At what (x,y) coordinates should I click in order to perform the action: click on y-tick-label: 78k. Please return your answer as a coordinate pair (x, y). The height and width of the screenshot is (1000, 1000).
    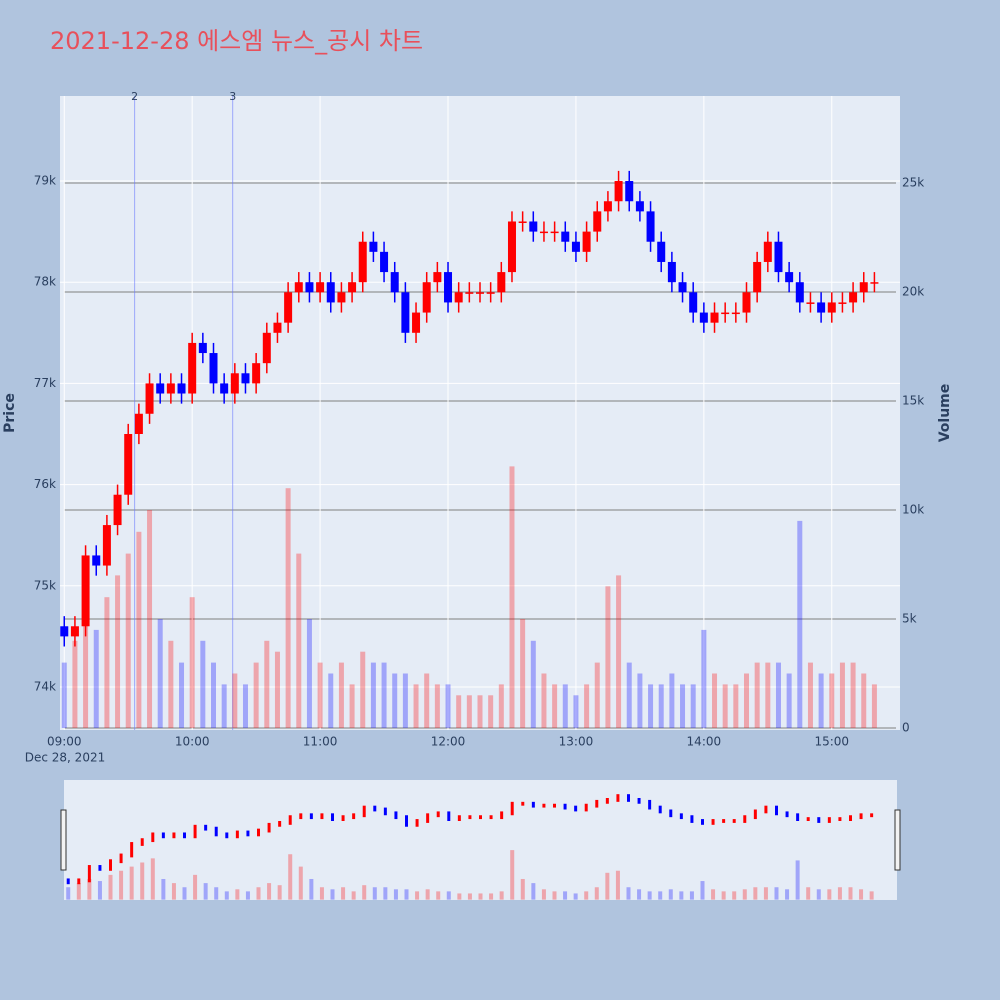
    Looking at the image, I should click on (45, 282).